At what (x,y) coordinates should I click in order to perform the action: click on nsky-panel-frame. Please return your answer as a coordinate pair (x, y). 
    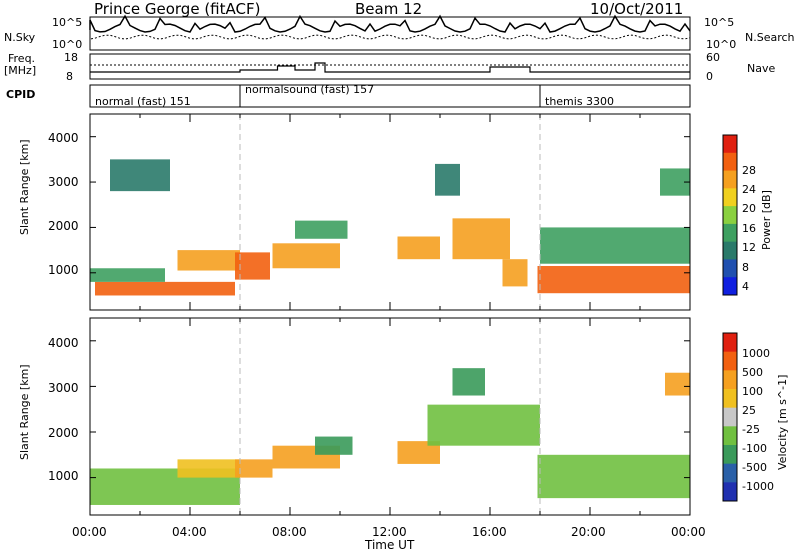
    Looking at the image, I should click on (390, 33).